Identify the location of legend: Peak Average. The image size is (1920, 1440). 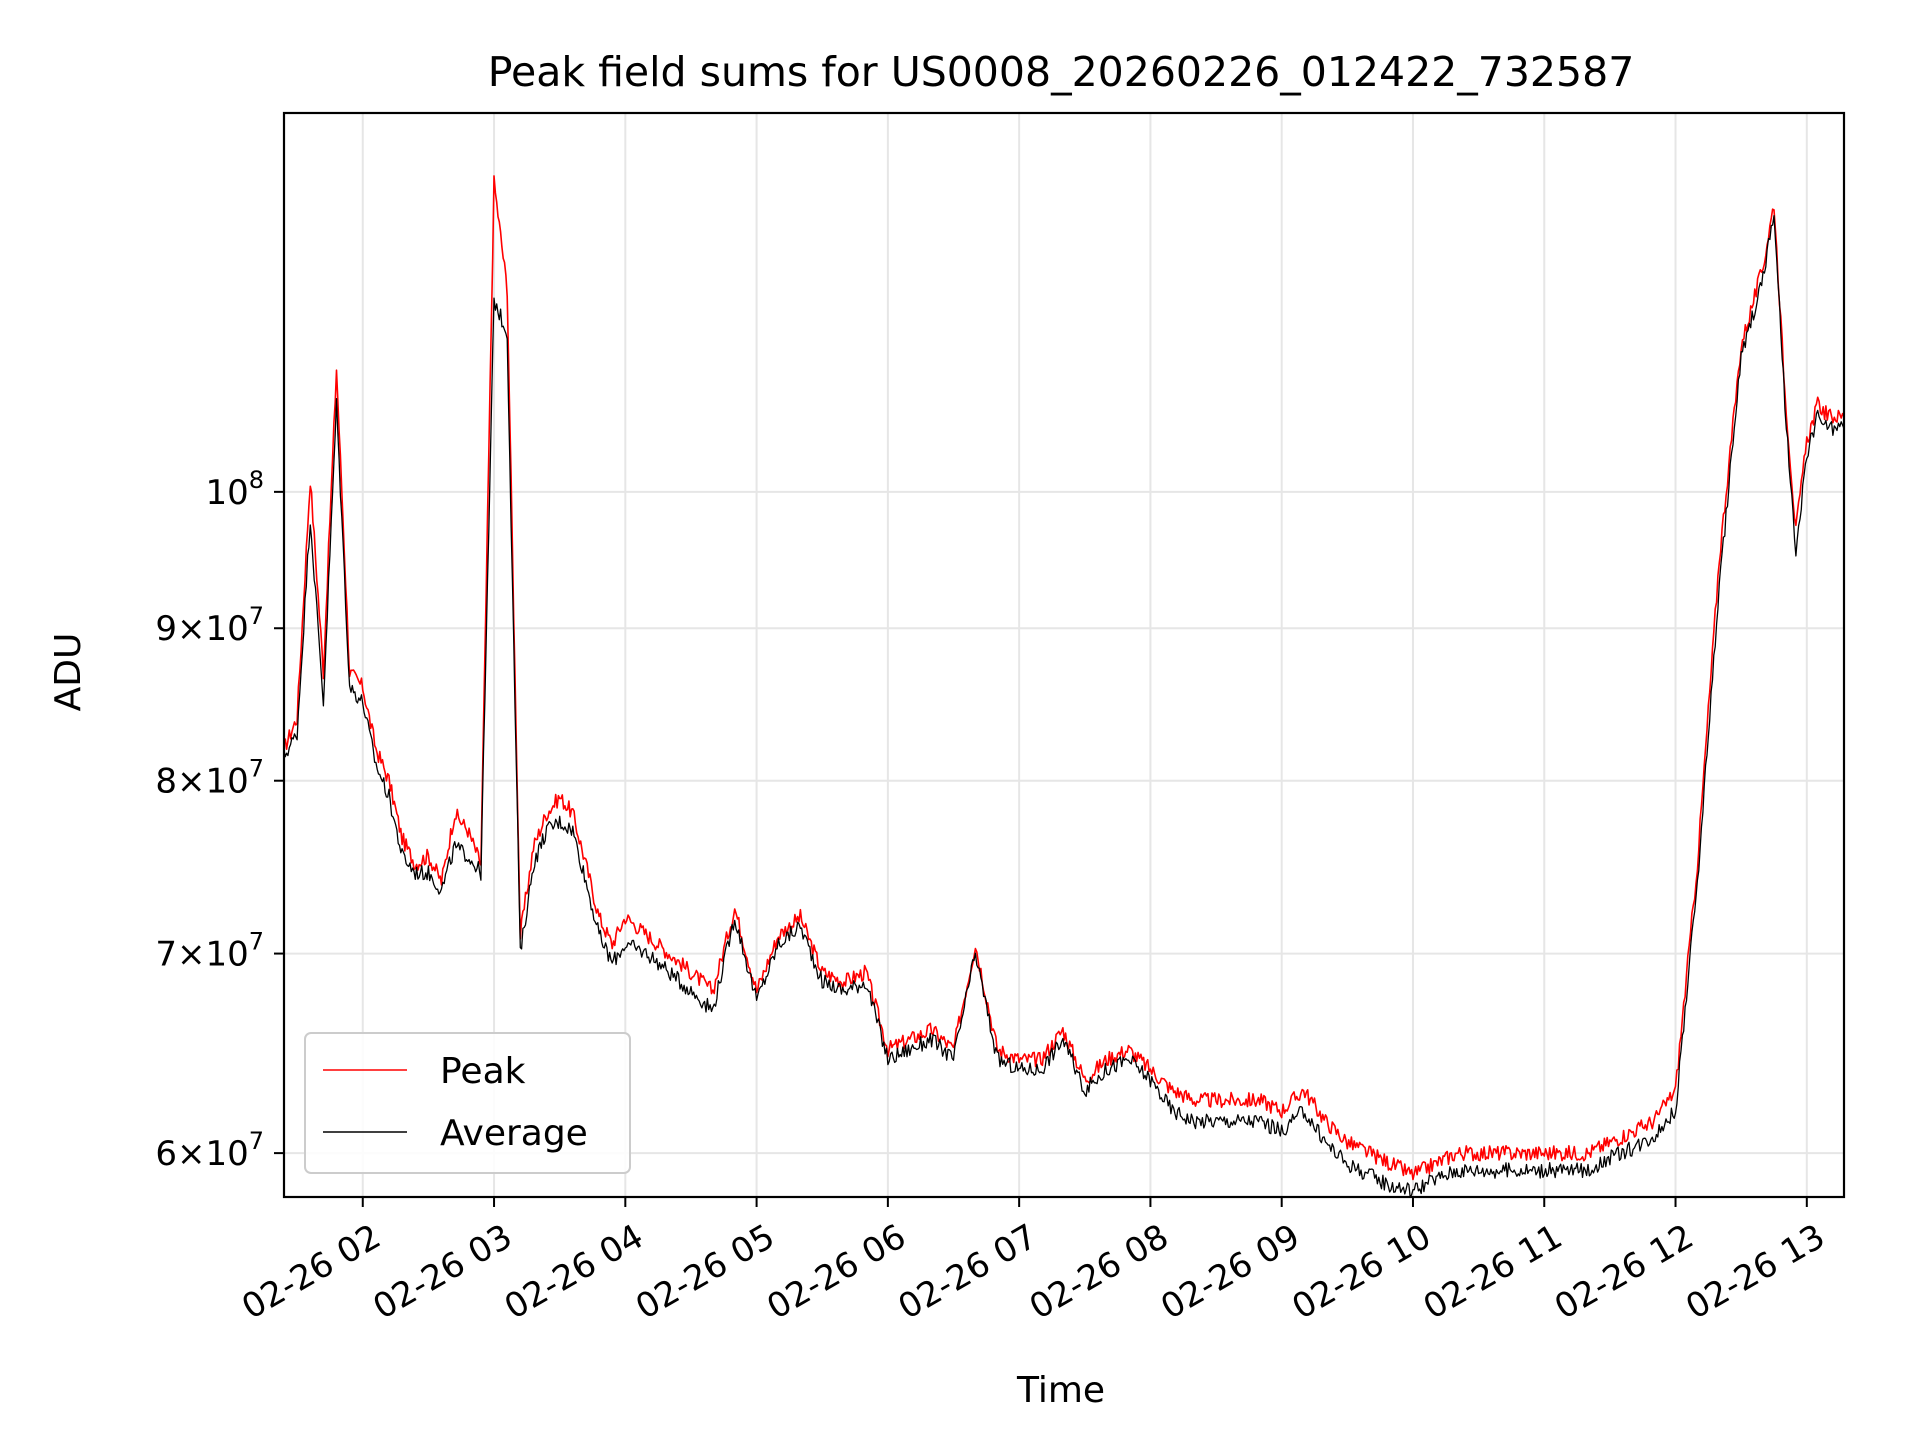
(467, 1103).